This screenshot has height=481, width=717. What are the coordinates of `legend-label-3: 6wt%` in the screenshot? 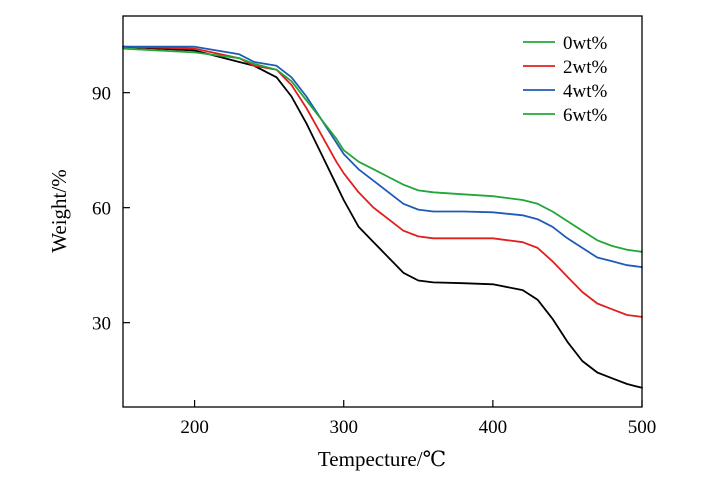 It's located at (585, 115).